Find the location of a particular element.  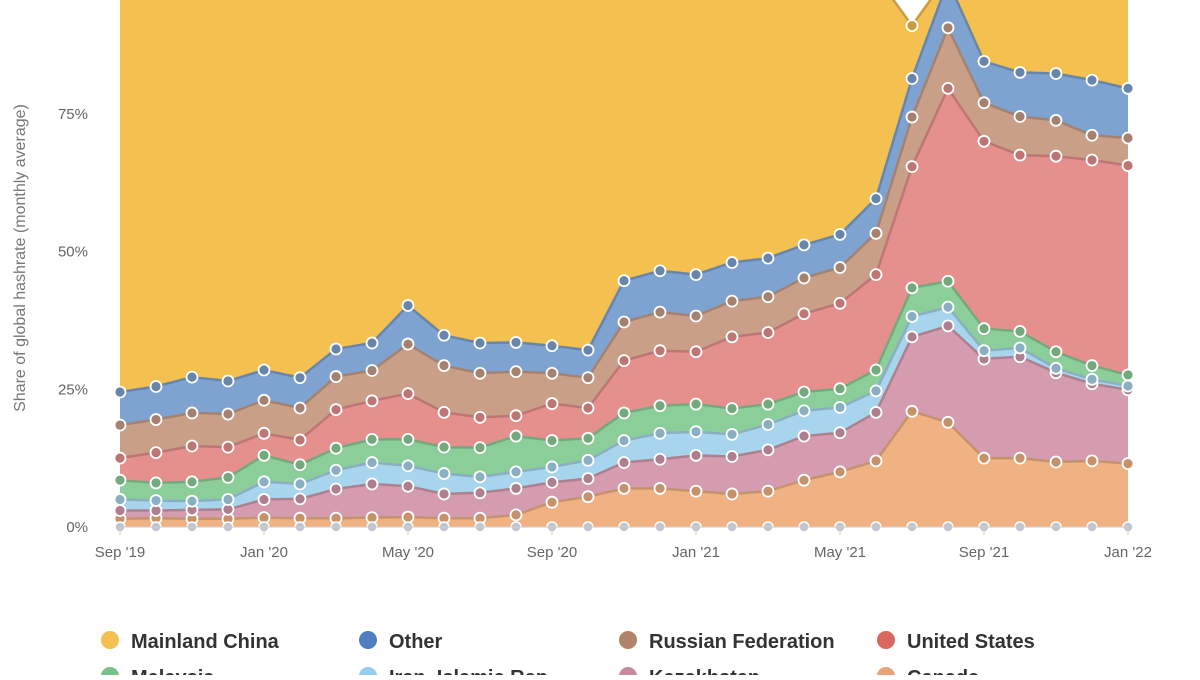

legend-item: Iran, Islamic Rep. is located at coordinates (456, 673).